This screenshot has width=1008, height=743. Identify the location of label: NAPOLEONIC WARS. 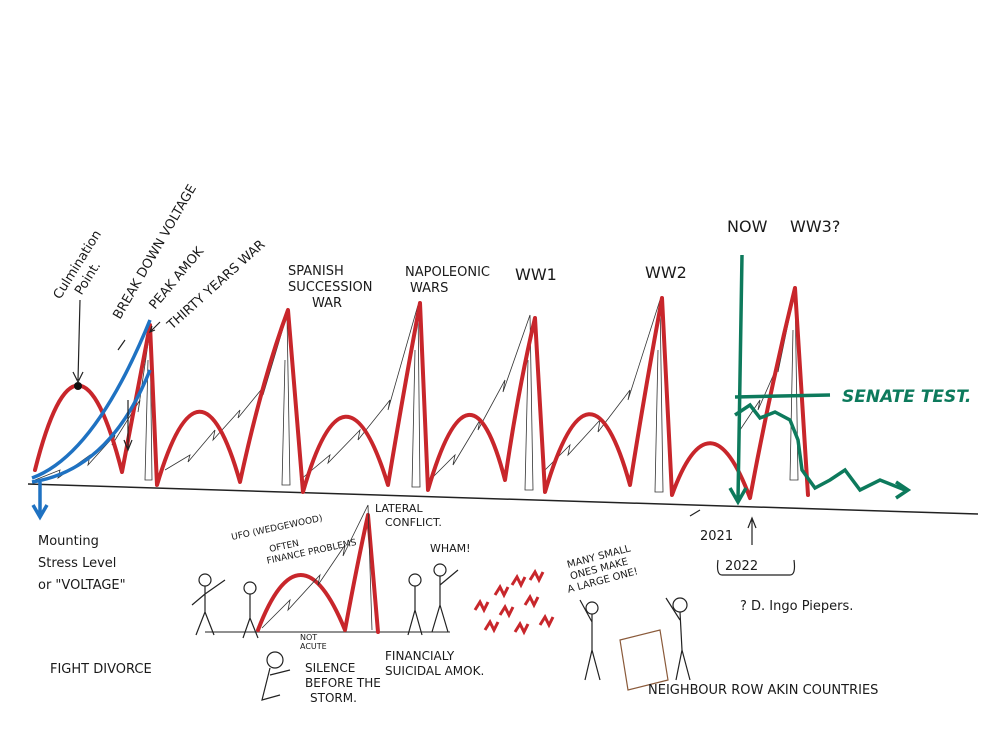
(447, 280).